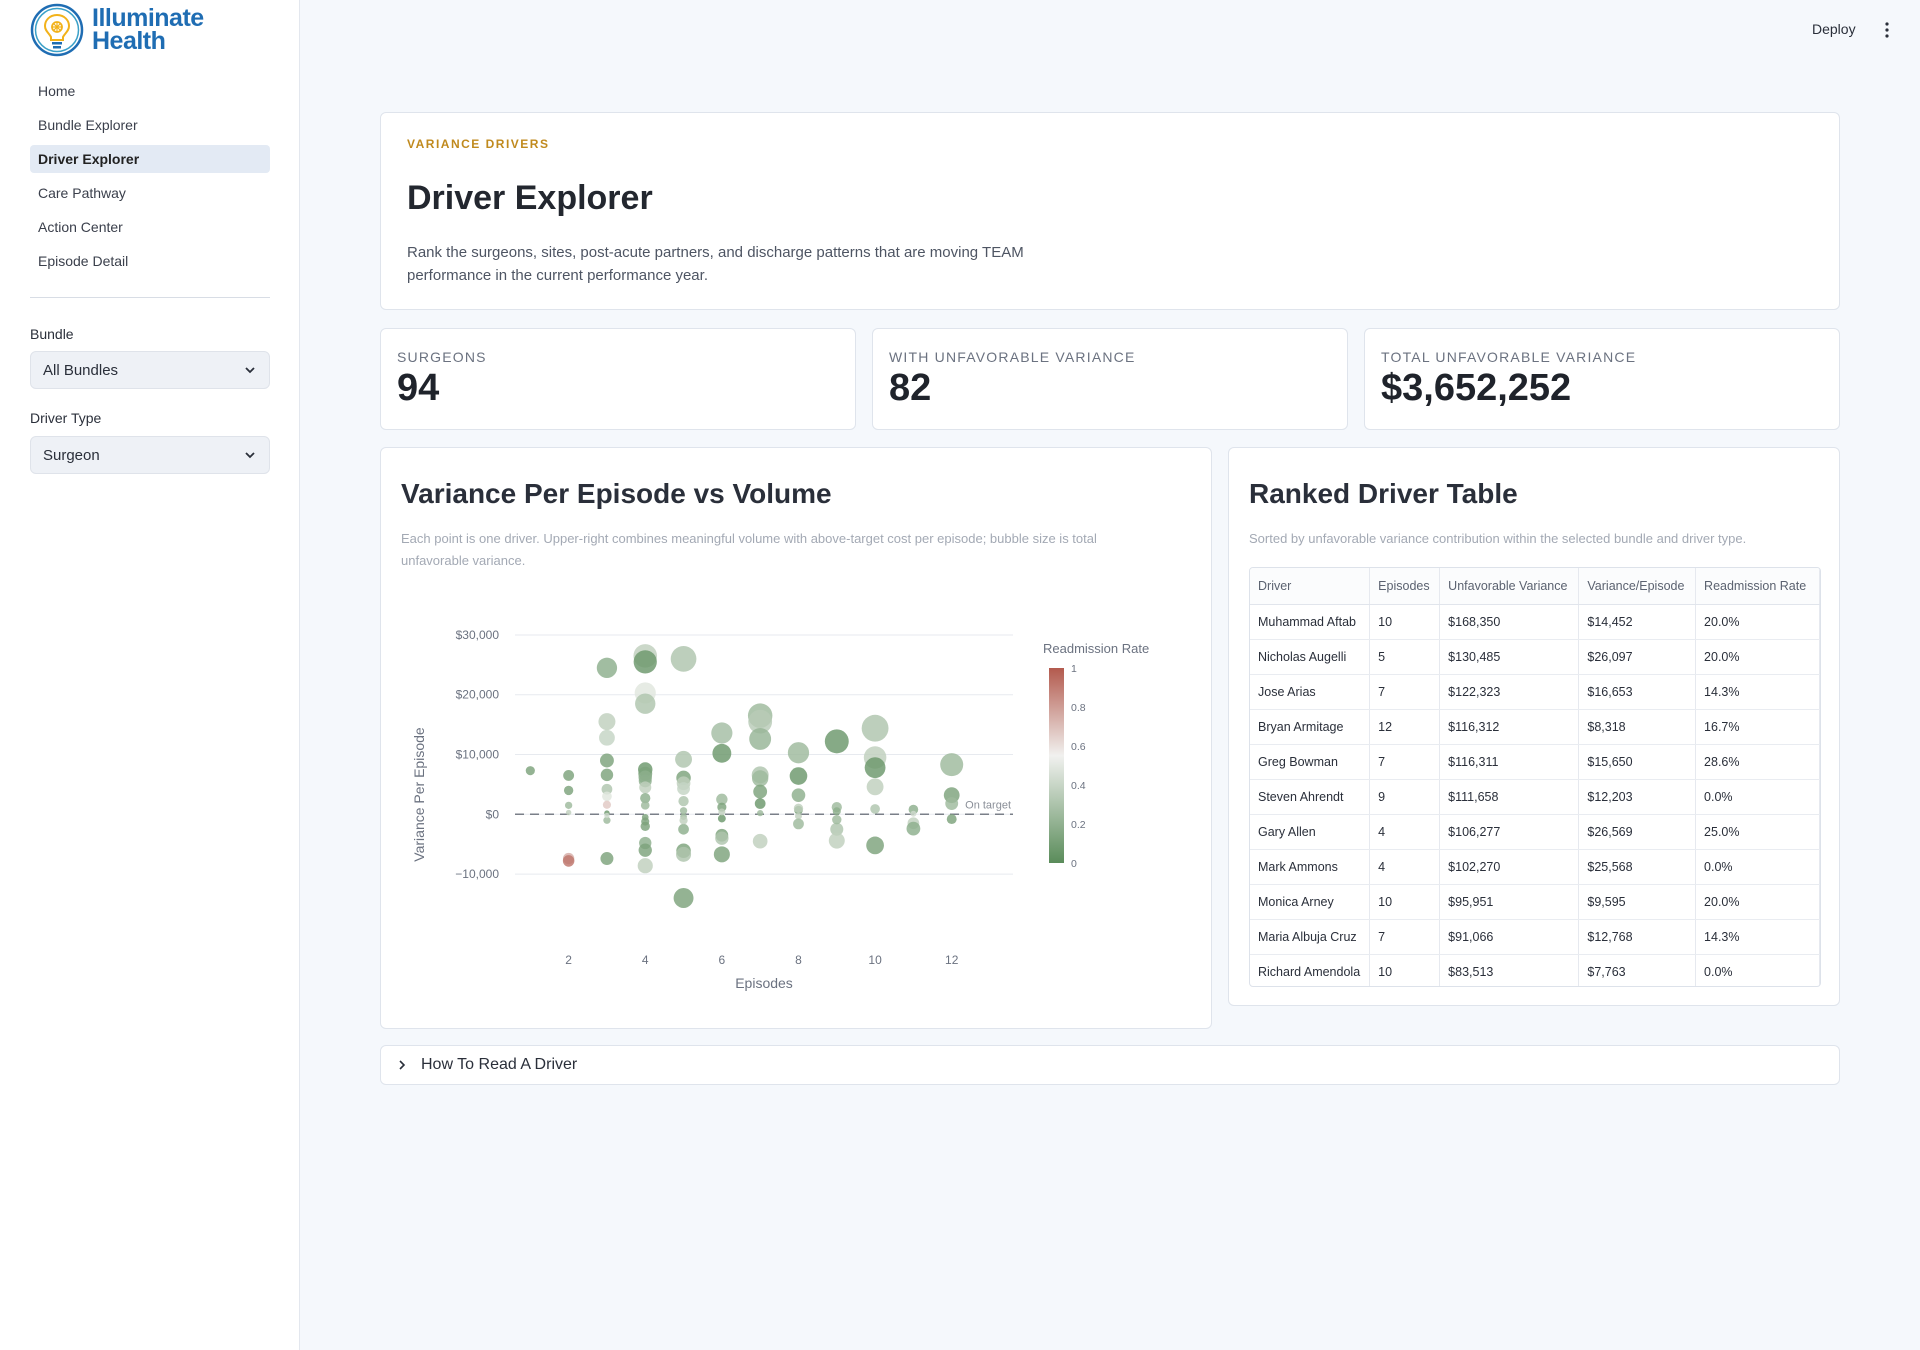  I want to click on cell-episodes: 4, so click(1405, 867).